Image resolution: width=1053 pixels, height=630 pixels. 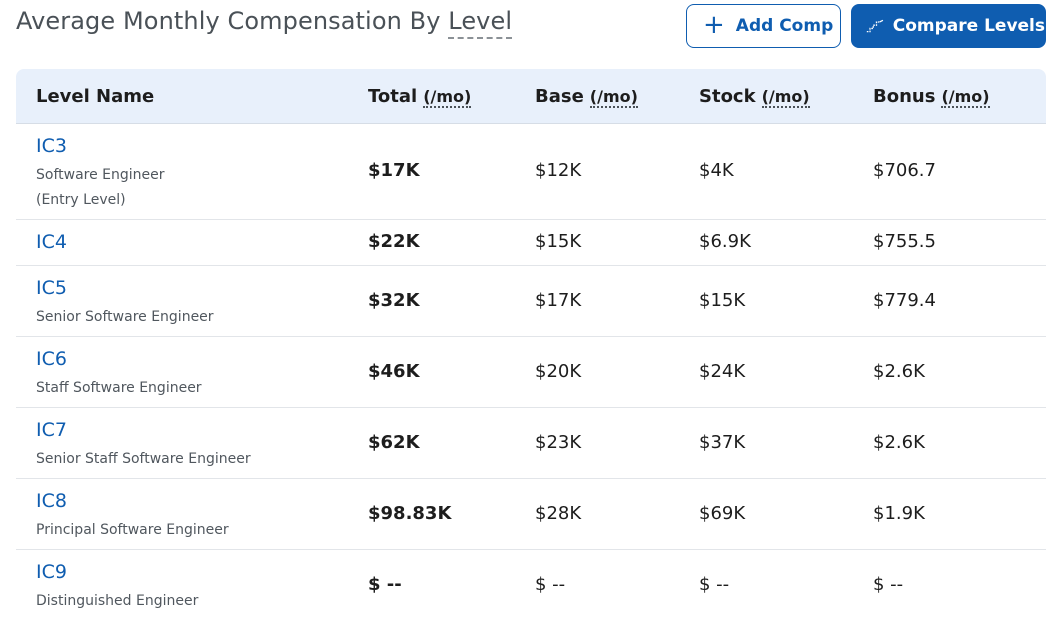 I want to click on page-title: Average Monthly Compensation By Level, so click(x=264, y=23).